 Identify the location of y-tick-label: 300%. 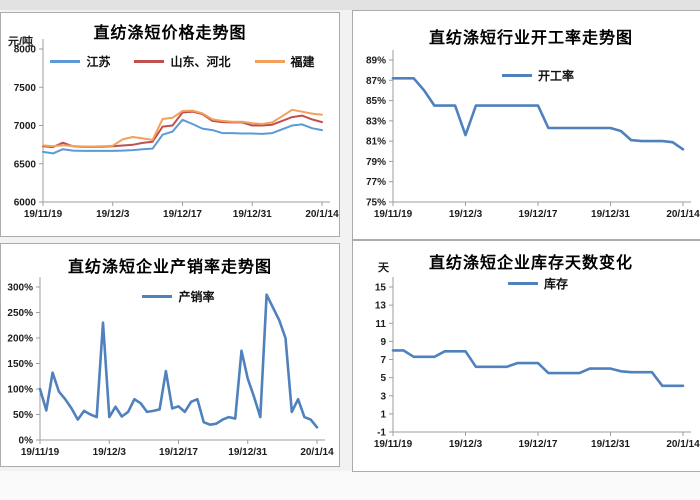
(20, 288).